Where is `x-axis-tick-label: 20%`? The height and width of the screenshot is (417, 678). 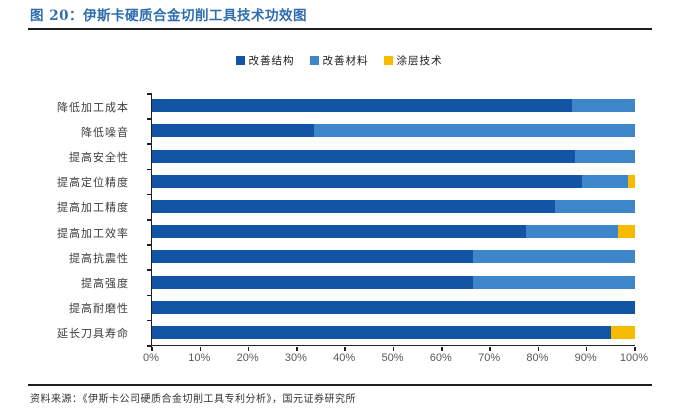 x-axis-tick-label: 20% is located at coordinates (247, 358).